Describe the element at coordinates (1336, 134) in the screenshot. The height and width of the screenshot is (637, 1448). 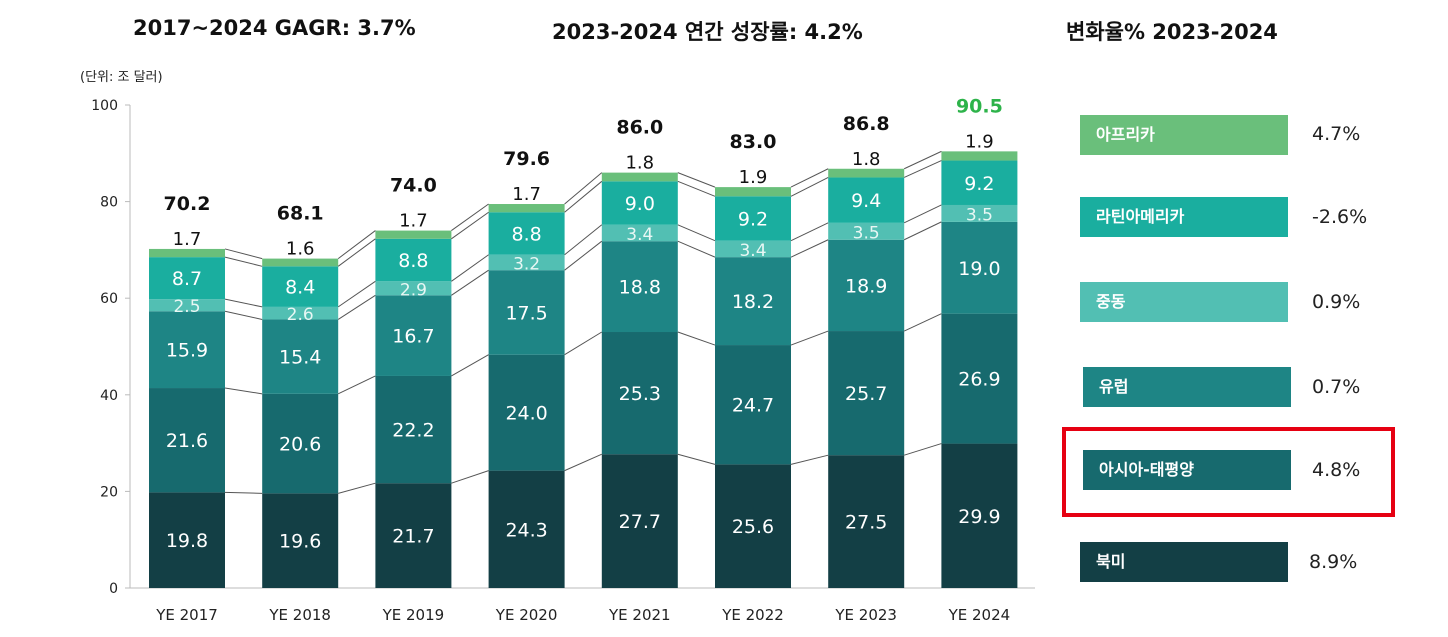
I see `legend-change-africa: 4.7%` at that location.